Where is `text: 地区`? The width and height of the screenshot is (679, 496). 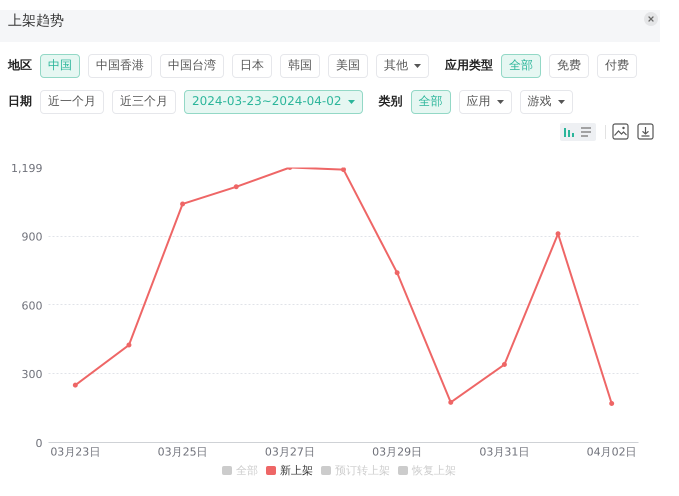 text: 地区 is located at coordinates (20, 65).